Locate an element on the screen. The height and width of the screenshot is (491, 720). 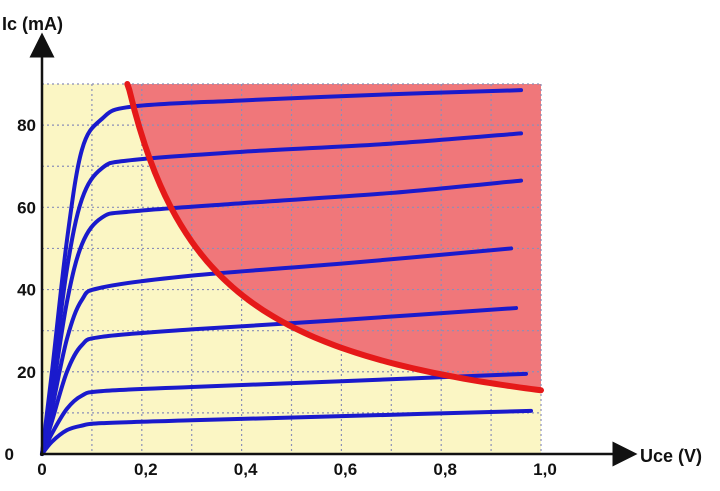
x-tick-label: 0,8 is located at coordinates (445, 469).